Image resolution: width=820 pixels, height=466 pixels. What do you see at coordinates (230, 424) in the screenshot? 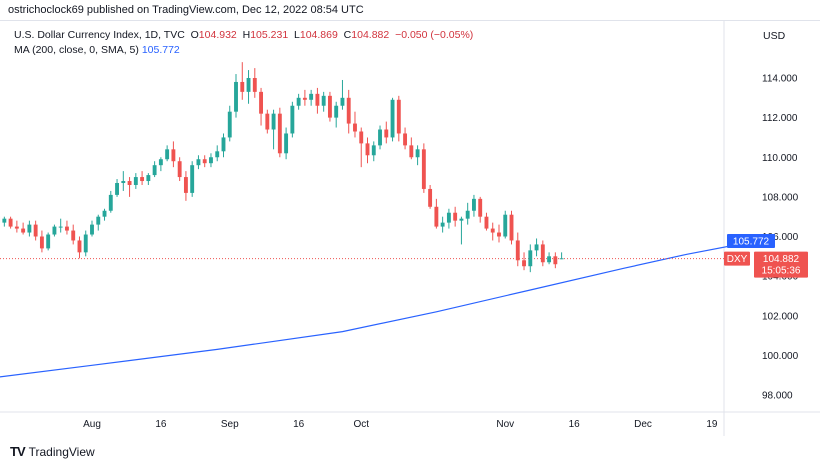
I see `x-tick-label: Sep` at bounding box center [230, 424].